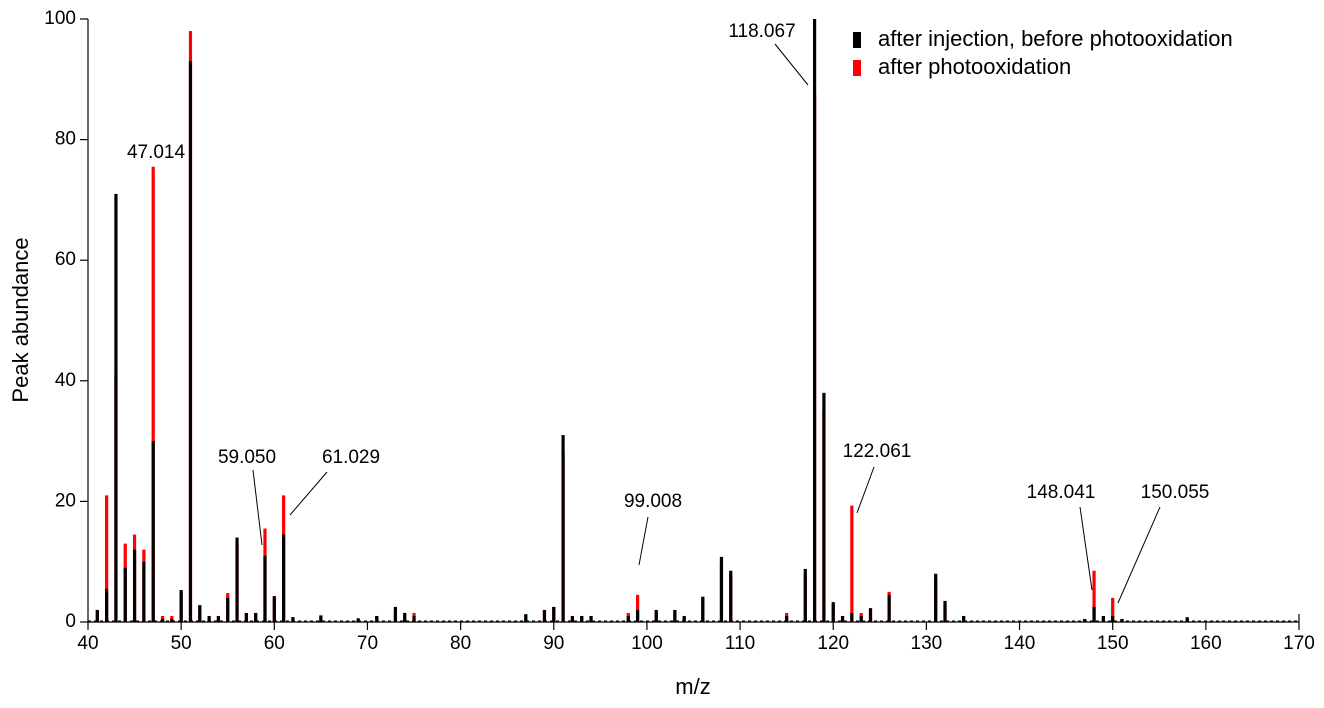 This screenshot has width=1324, height=708. What do you see at coordinates (65, 380) in the screenshot?
I see `y-tick-label: 40` at bounding box center [65, 380].